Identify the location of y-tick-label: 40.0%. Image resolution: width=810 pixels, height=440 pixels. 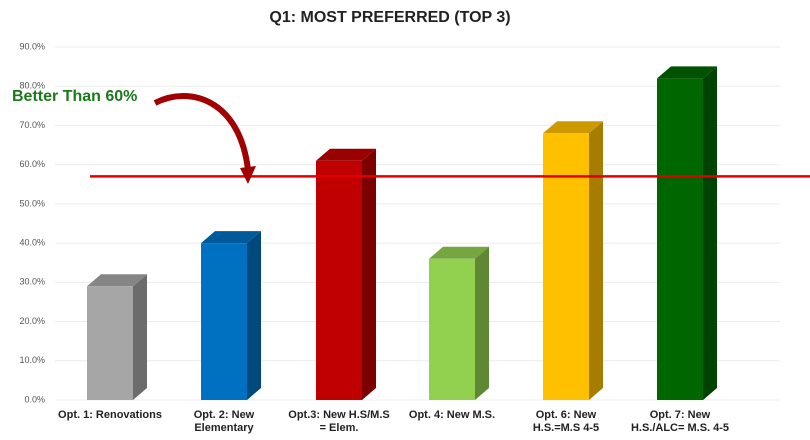
(32, 242).